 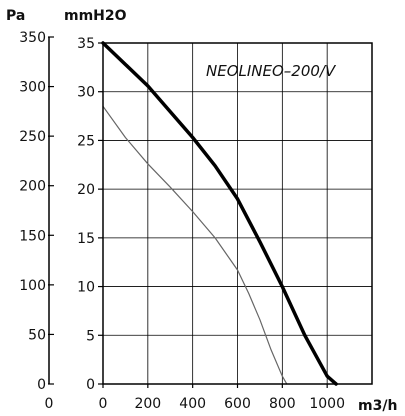 I want to click on flow-unit-label: m3/h, so click(x=377, y=406).